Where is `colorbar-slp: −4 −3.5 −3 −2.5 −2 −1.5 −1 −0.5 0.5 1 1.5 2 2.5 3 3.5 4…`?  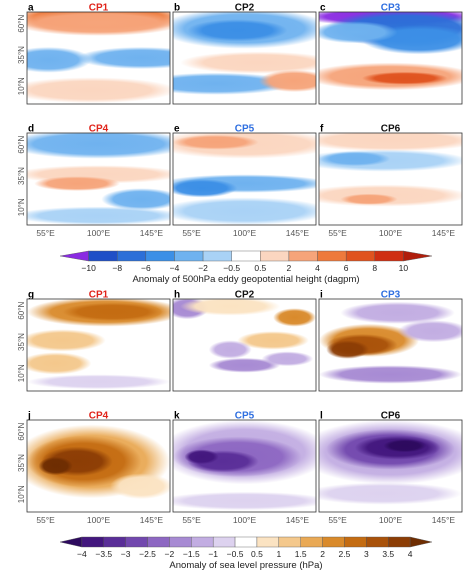
colorbar-slp: −4 −3.5 −3 −2.5 −2 −1.5 −1 −0.5 0.5 1 1.5 2 2.5 3 3.5 4… is located at coordinates (246, 553).